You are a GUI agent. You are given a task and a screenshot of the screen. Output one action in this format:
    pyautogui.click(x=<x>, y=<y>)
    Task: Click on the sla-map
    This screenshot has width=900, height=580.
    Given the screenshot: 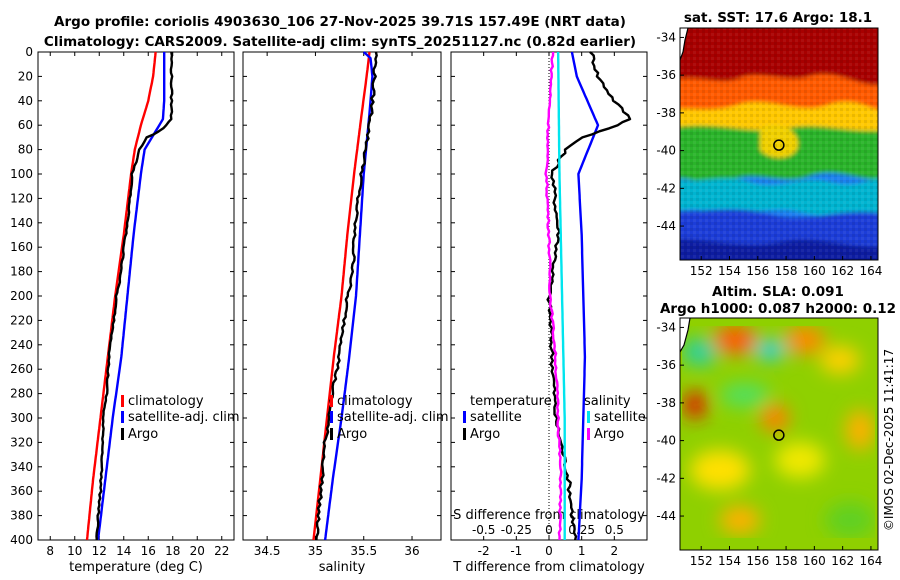 What is the action you would take?
    pyautogui.click(x=779, y=434)
    